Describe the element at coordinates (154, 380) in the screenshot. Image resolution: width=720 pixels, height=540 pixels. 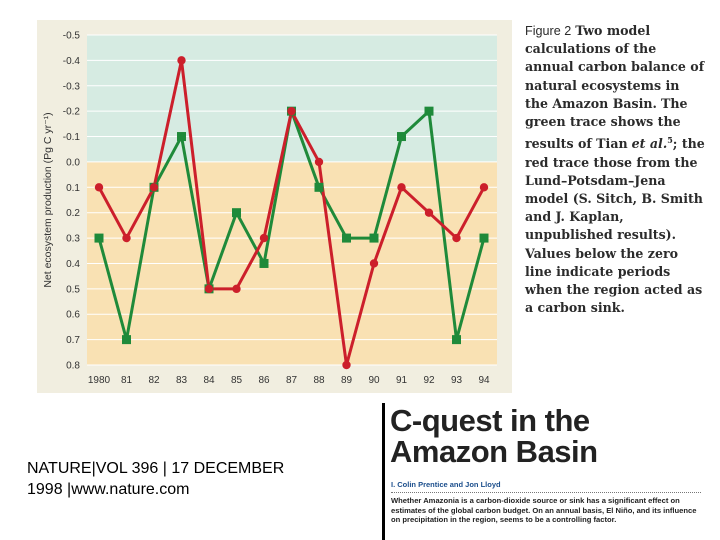
I see `x-tick-label: 82` at that location.